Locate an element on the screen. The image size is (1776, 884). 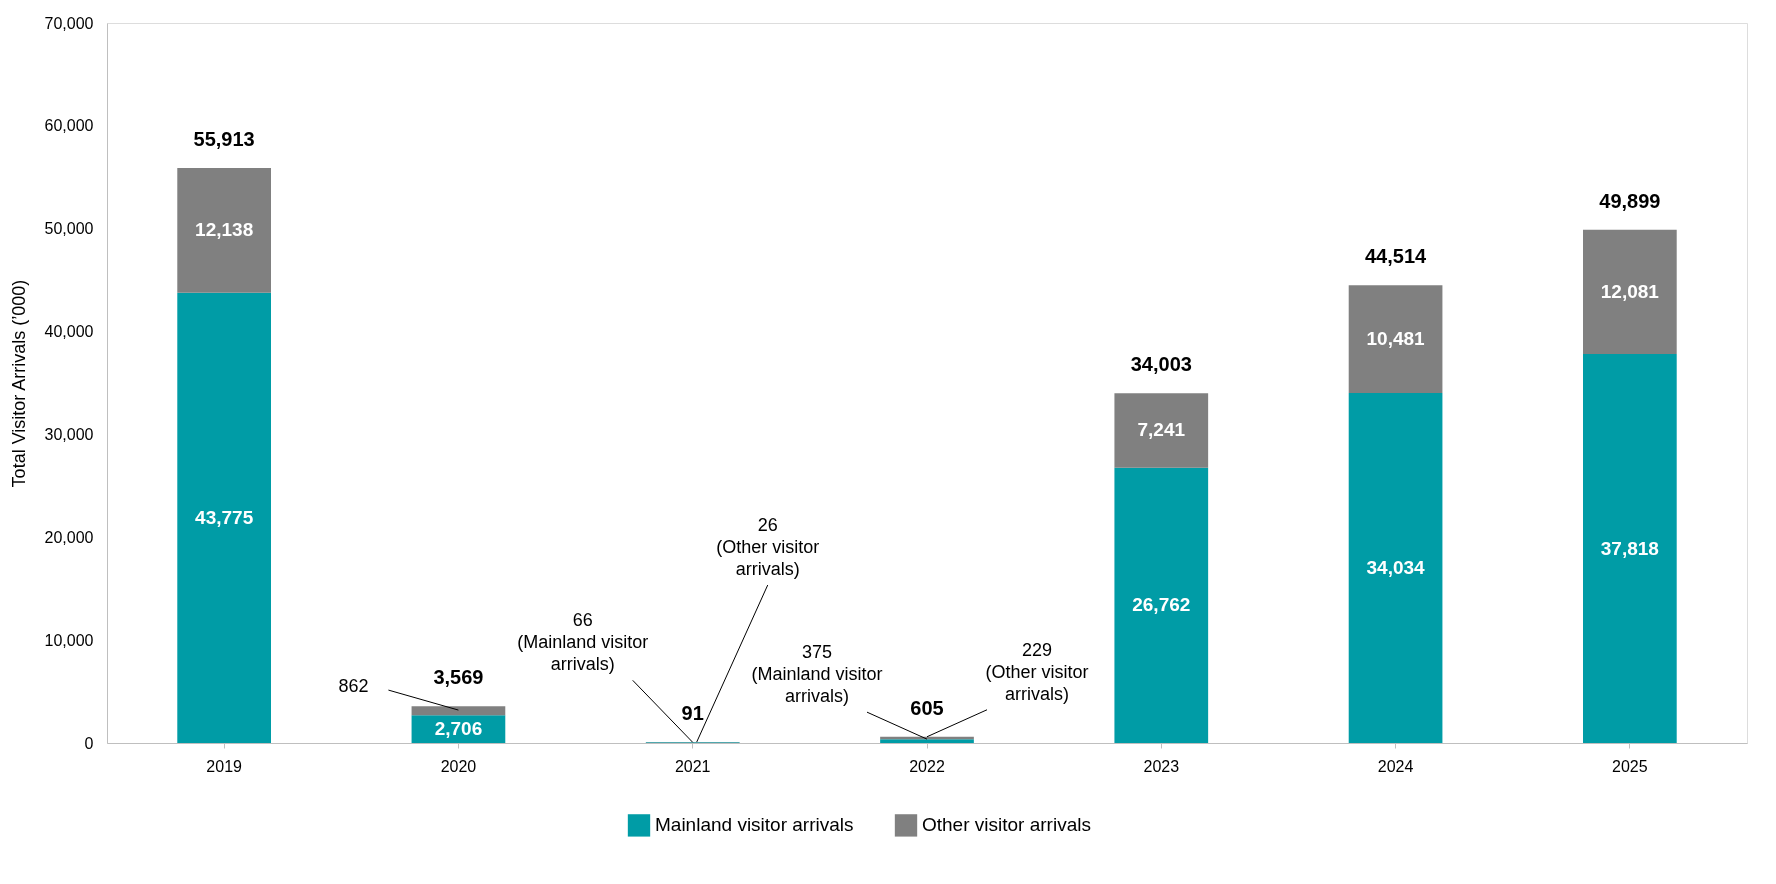
annotation: 862 is located at coordinates (353, 686).